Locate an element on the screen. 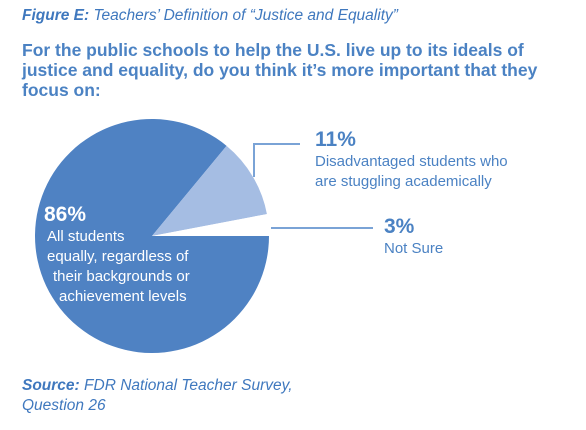 The height and width of the screenshot is (430, 586). slice-value-86: 86% is located at coordinates (65, 214).